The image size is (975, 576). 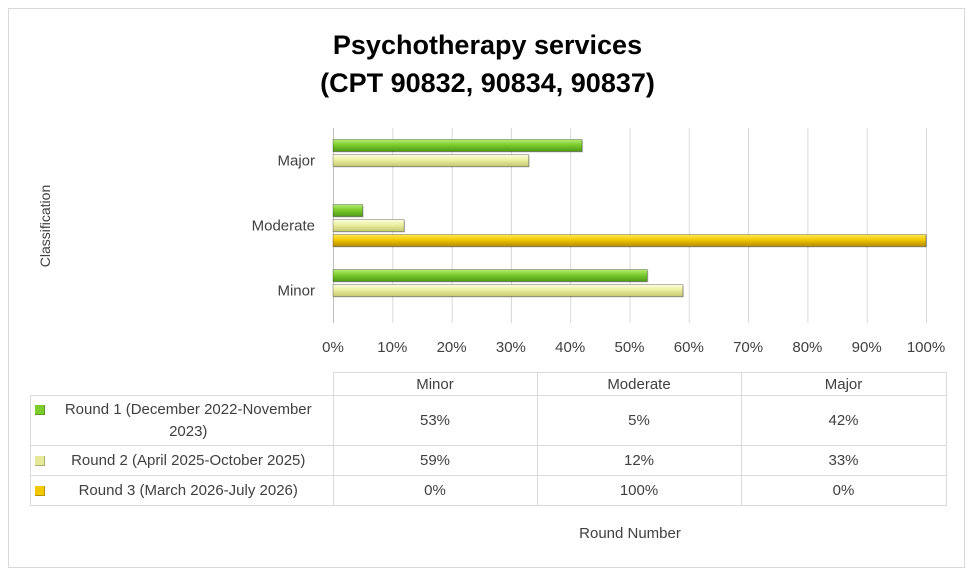 I want to click on data-table-header: Moderate, so click(x=639, y=384).